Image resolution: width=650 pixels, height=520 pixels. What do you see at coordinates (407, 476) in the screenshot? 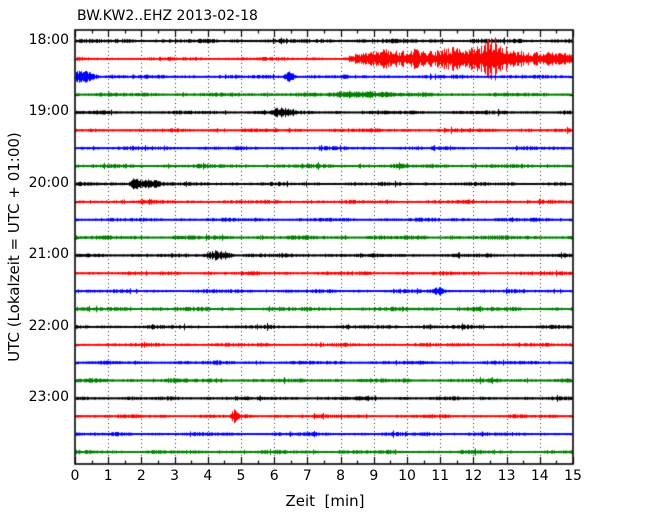
I see `x-tick-label: 10` at bounding box center [407, 476].